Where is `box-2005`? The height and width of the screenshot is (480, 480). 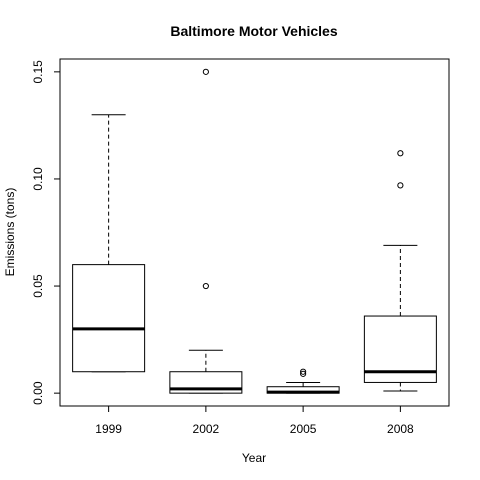 box-2005 is located at coordinates (303, 381).